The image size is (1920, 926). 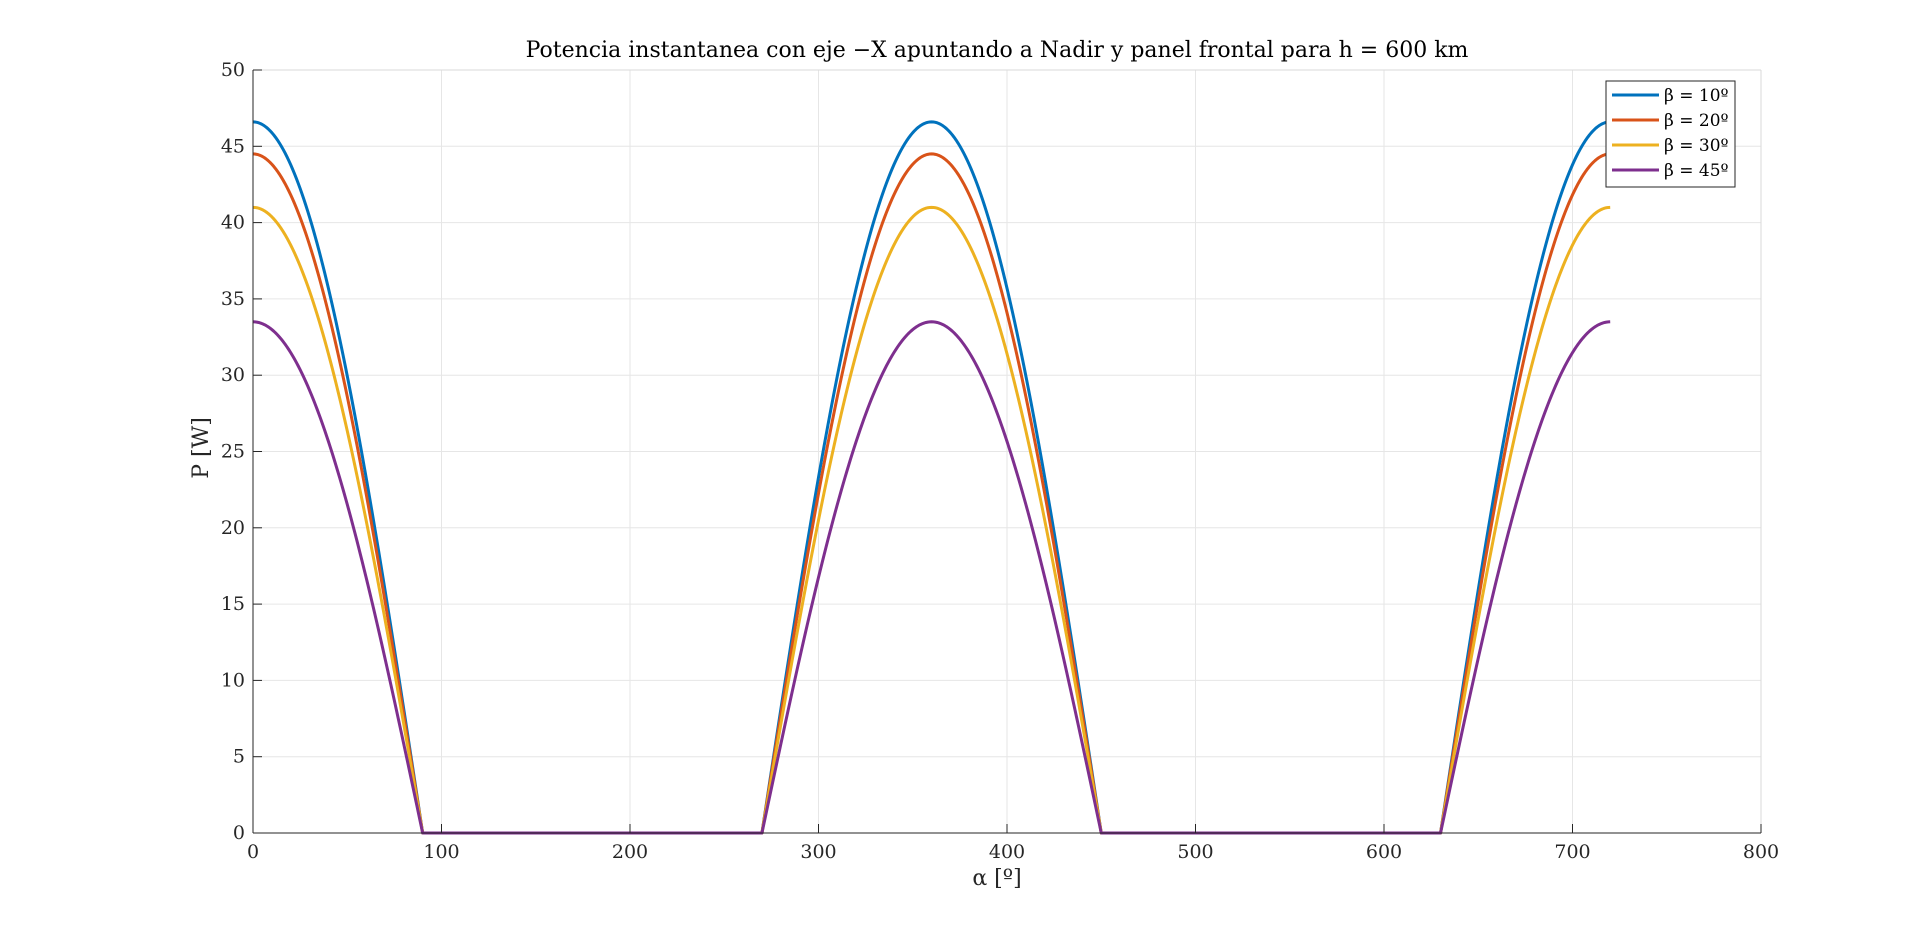 I want to click on x-tick-label: 200, so click(x=630, y=852).